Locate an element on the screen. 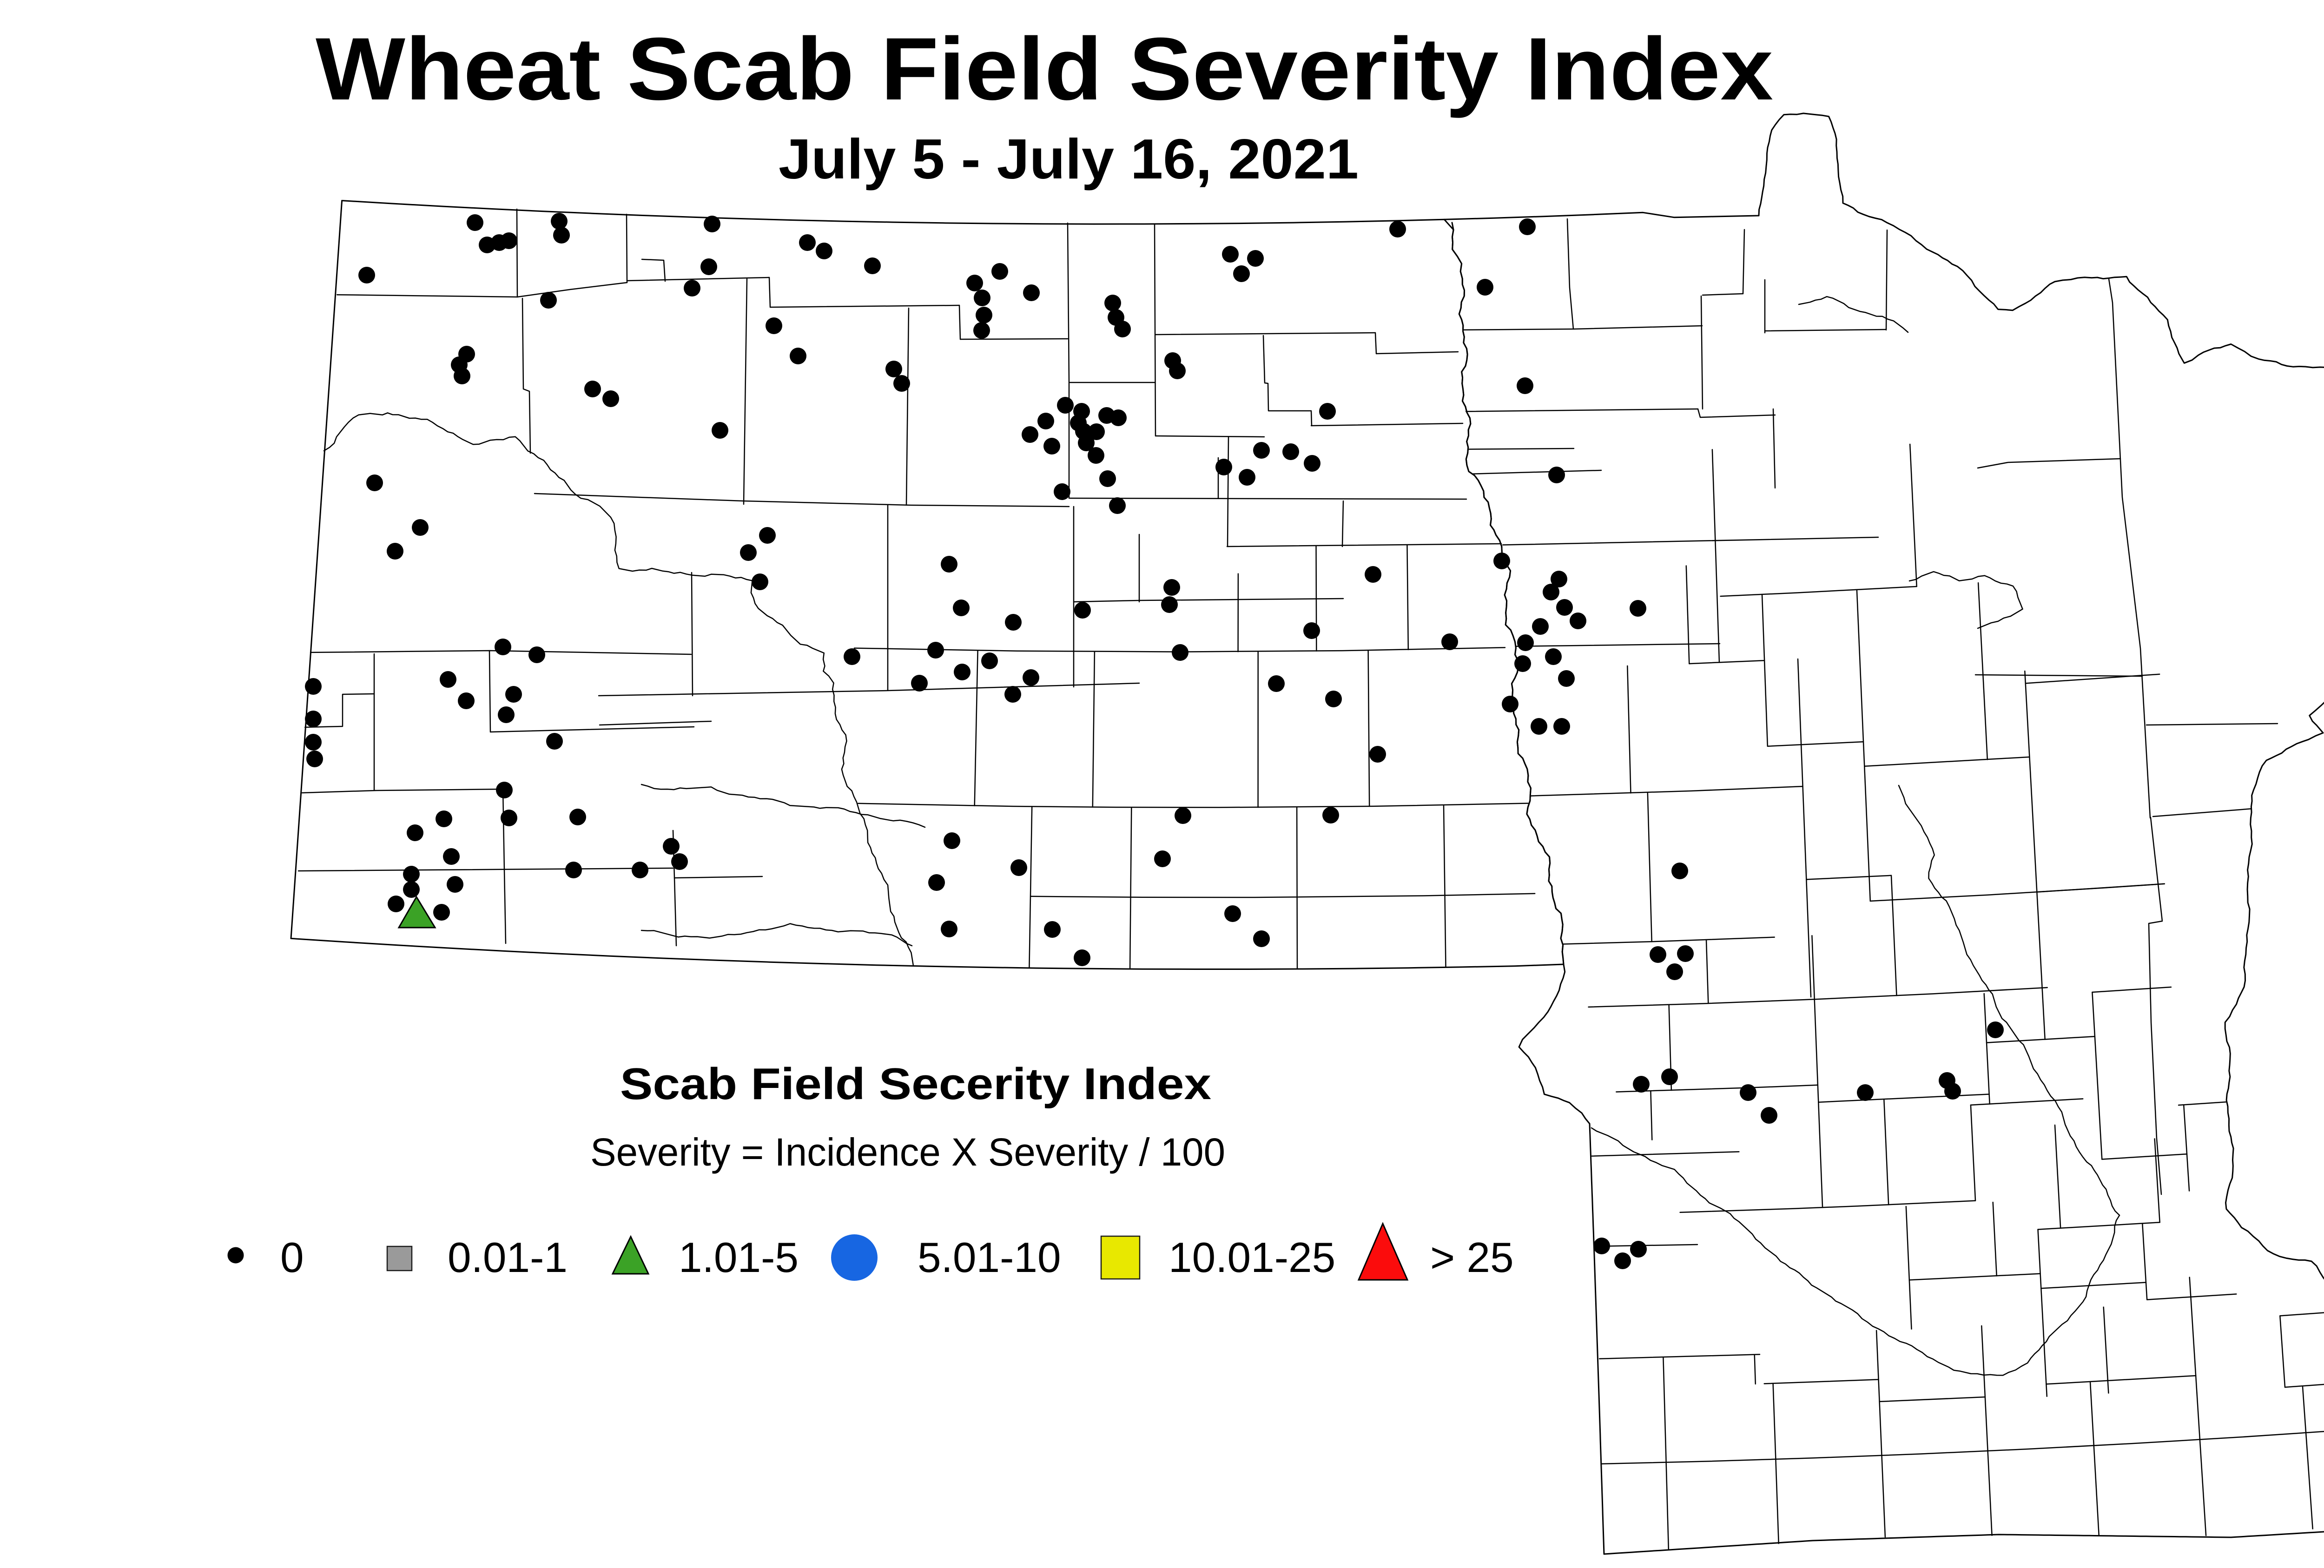 Image resolution: width=2324 pixels, height=1568 pixels. svg-text: > 25 is located at coordinates (1472, 1257).